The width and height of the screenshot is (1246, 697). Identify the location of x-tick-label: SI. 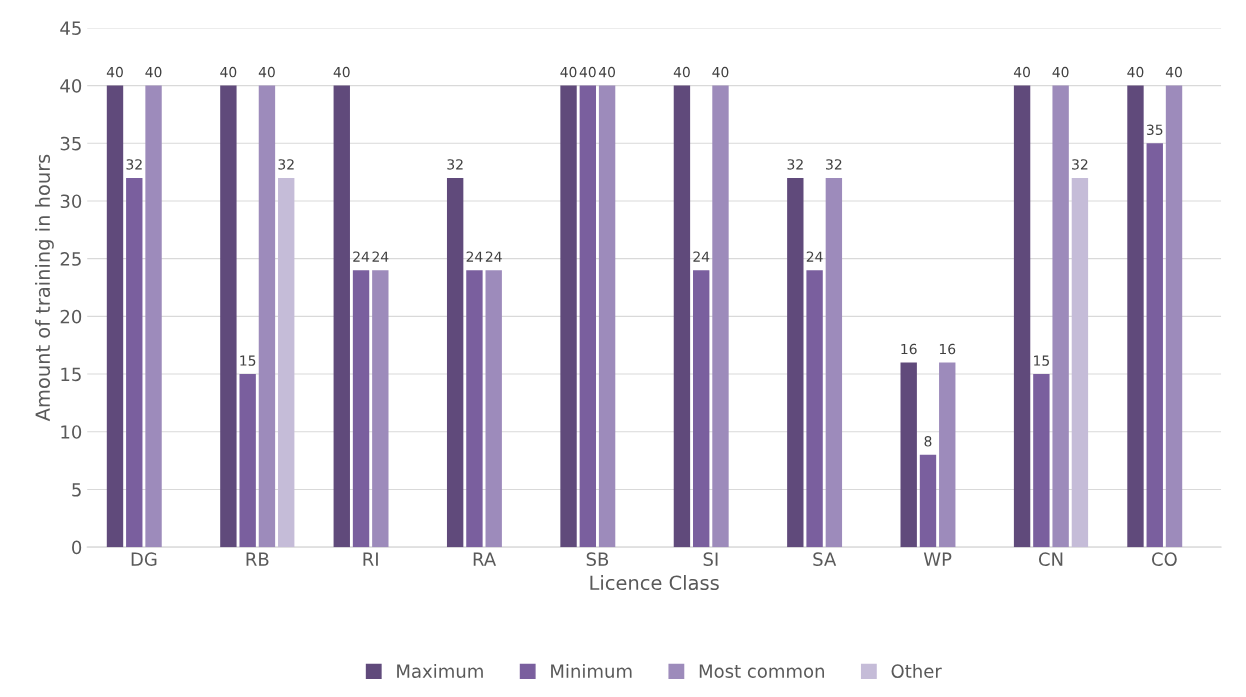
(710, 559).